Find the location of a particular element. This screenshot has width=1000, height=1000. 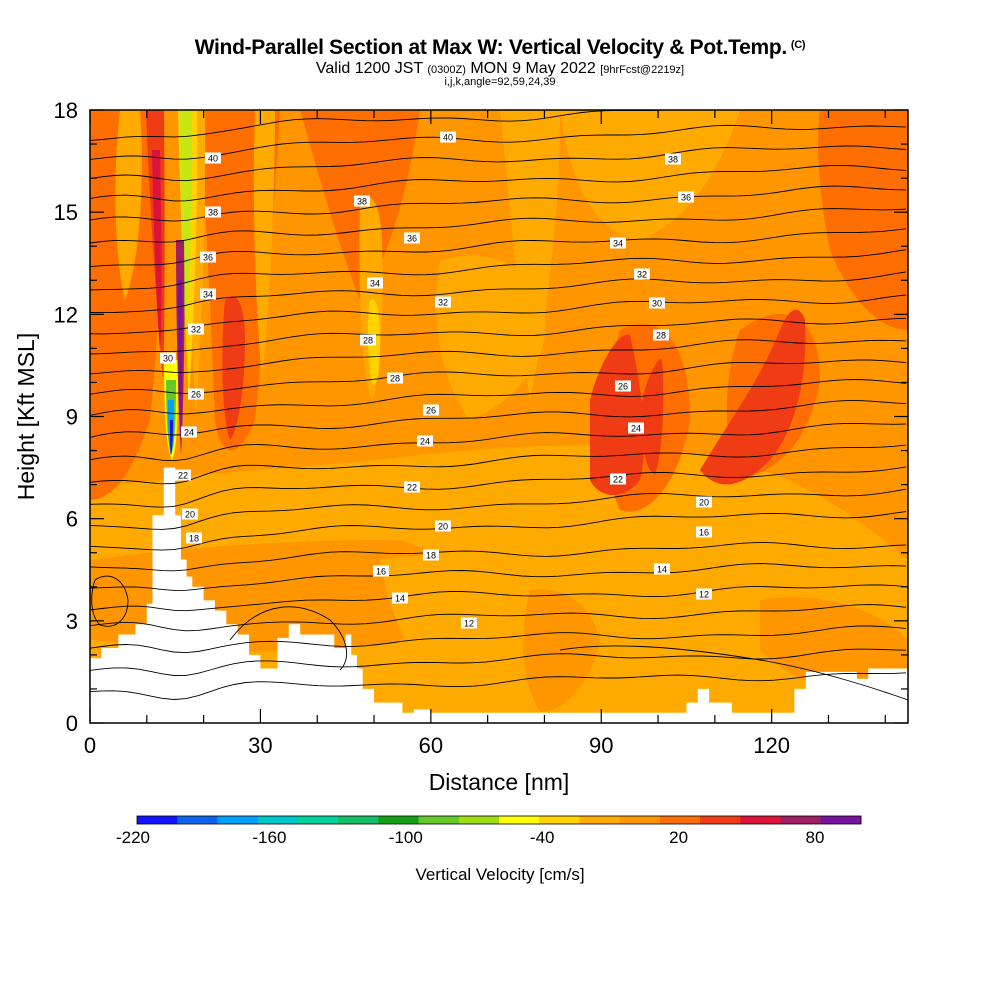

contour-label-text: 18 is located at coordinates (194, 539).